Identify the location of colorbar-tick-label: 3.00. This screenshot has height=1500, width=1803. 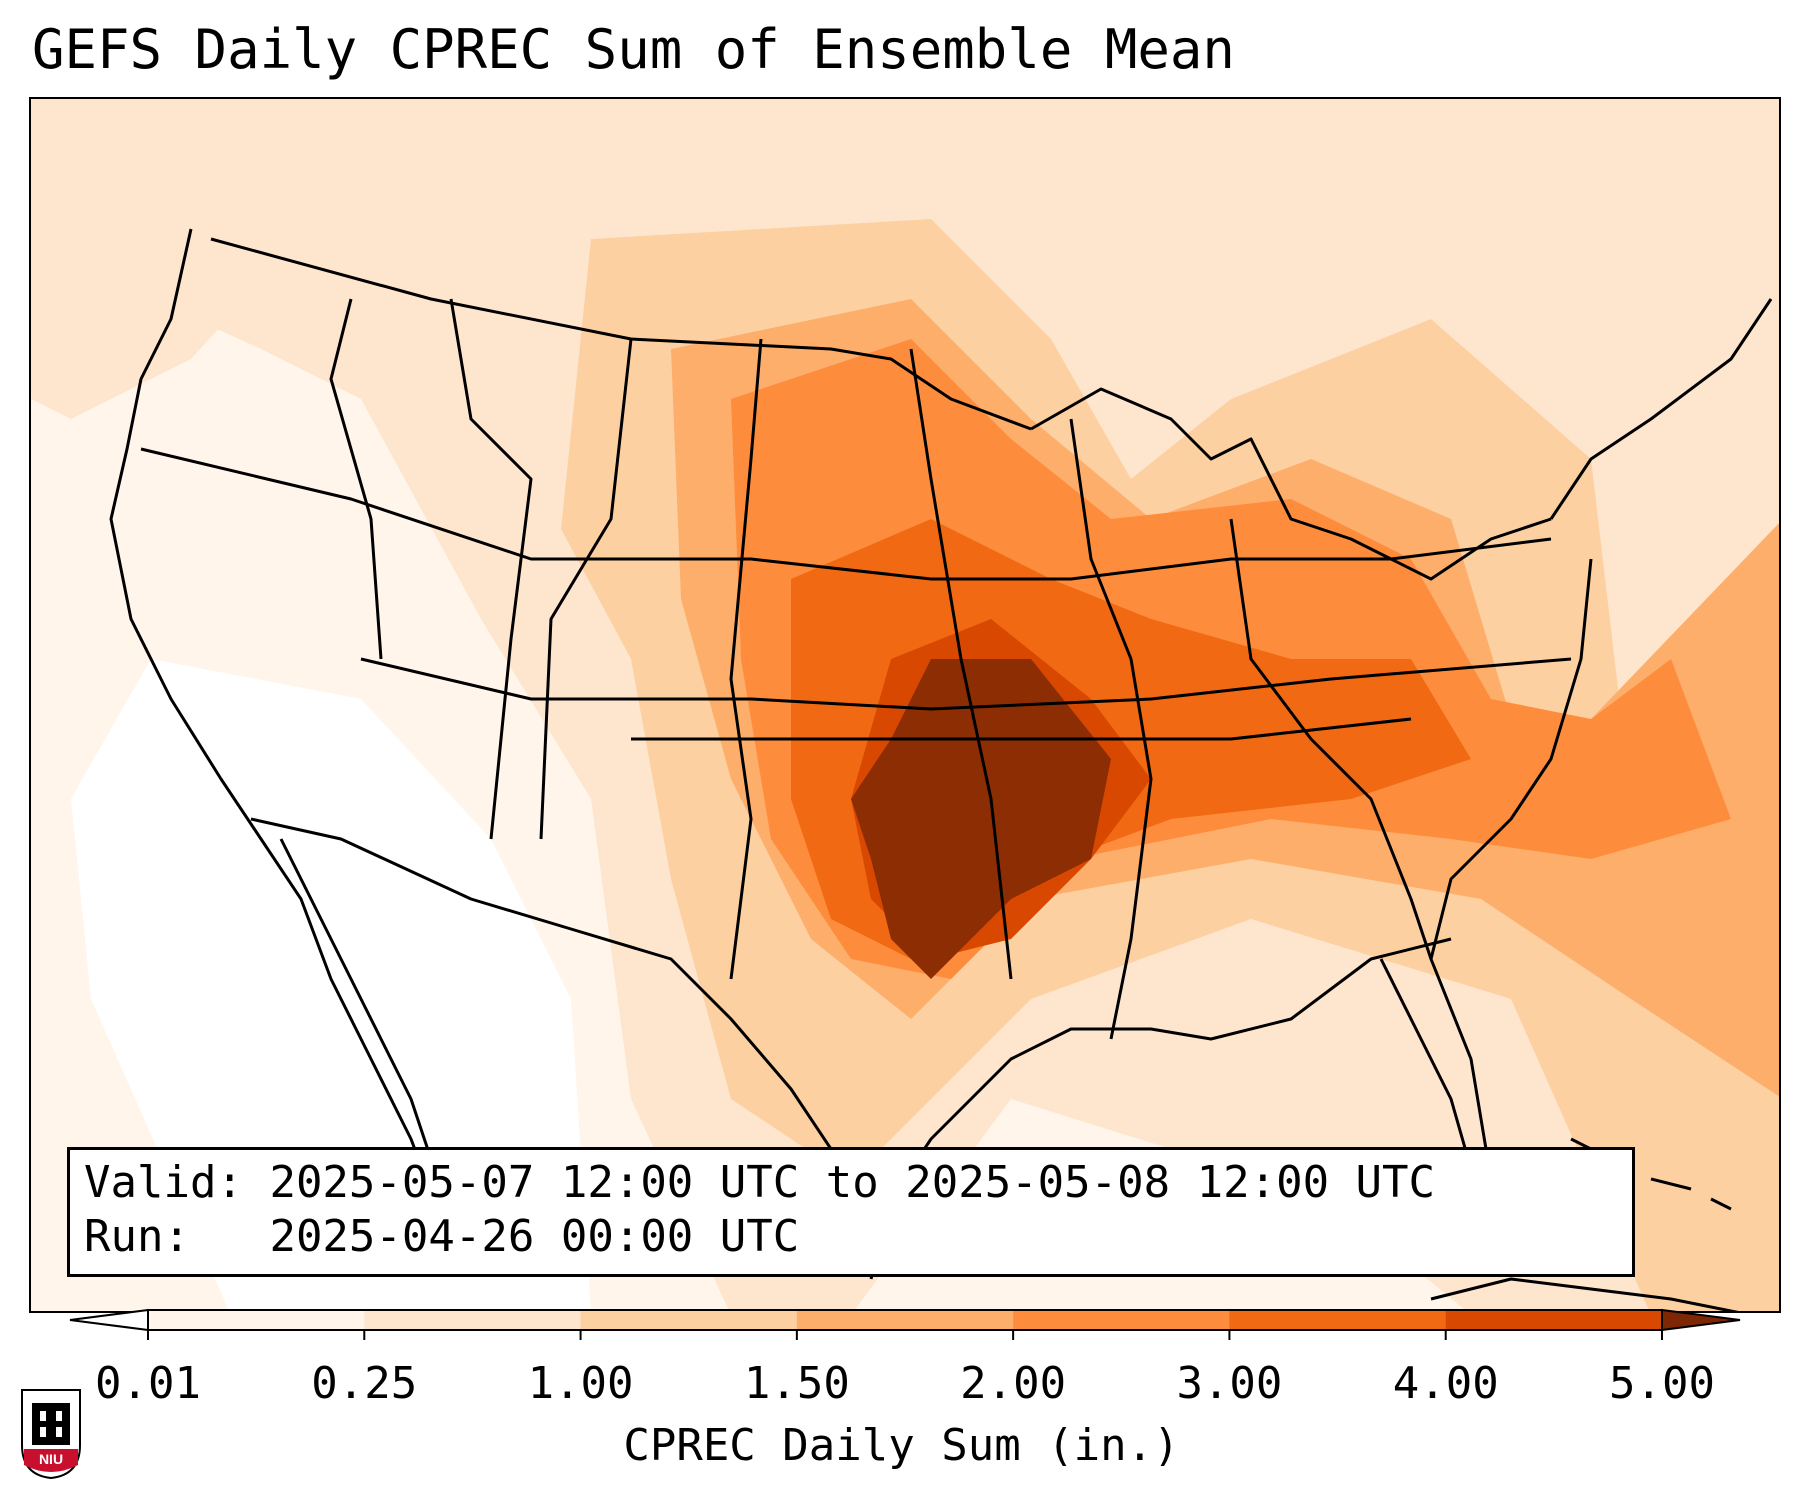
(1229, 1383).